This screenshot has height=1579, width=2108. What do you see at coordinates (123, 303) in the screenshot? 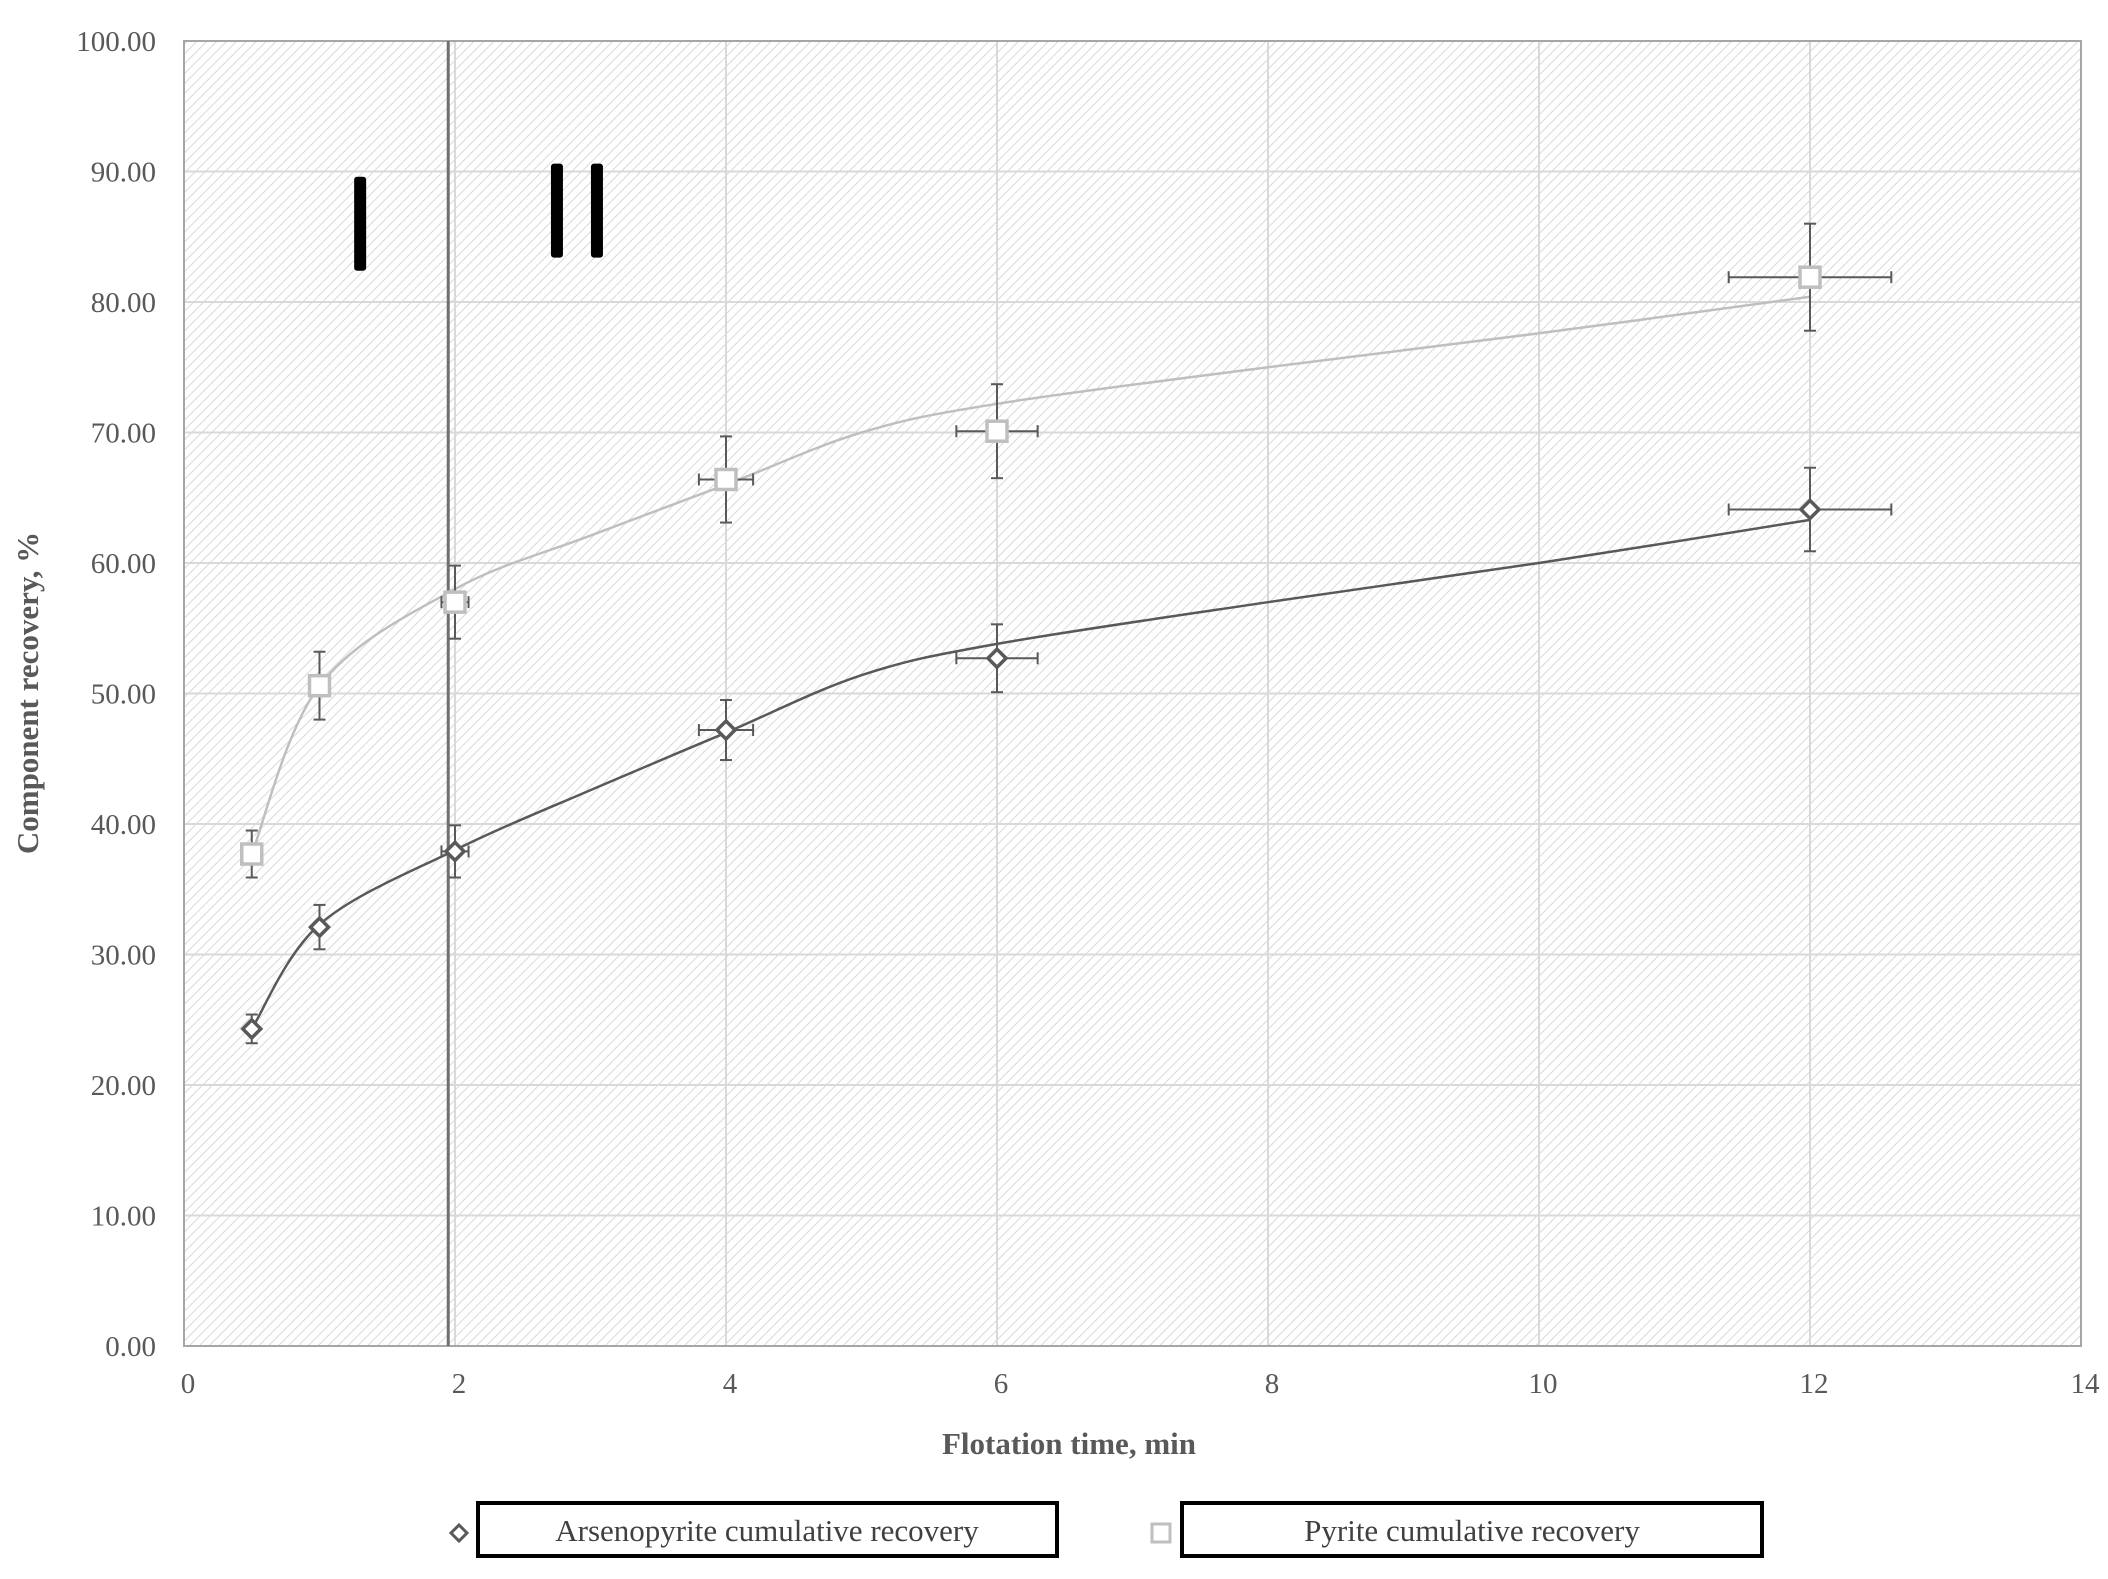
I see `y-tick-label: 80.00` at bounding box center [123, 303].